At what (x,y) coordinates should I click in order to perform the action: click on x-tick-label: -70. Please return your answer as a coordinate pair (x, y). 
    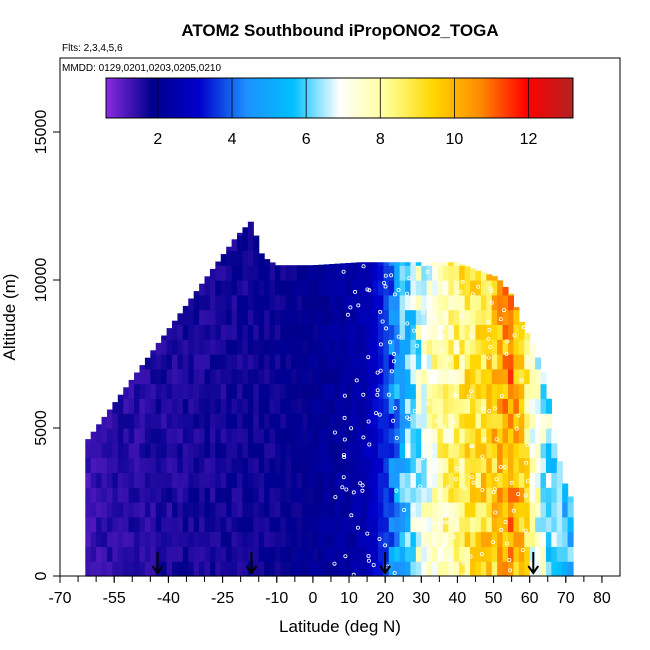
    Looking at the image, I should click on (59, 598).